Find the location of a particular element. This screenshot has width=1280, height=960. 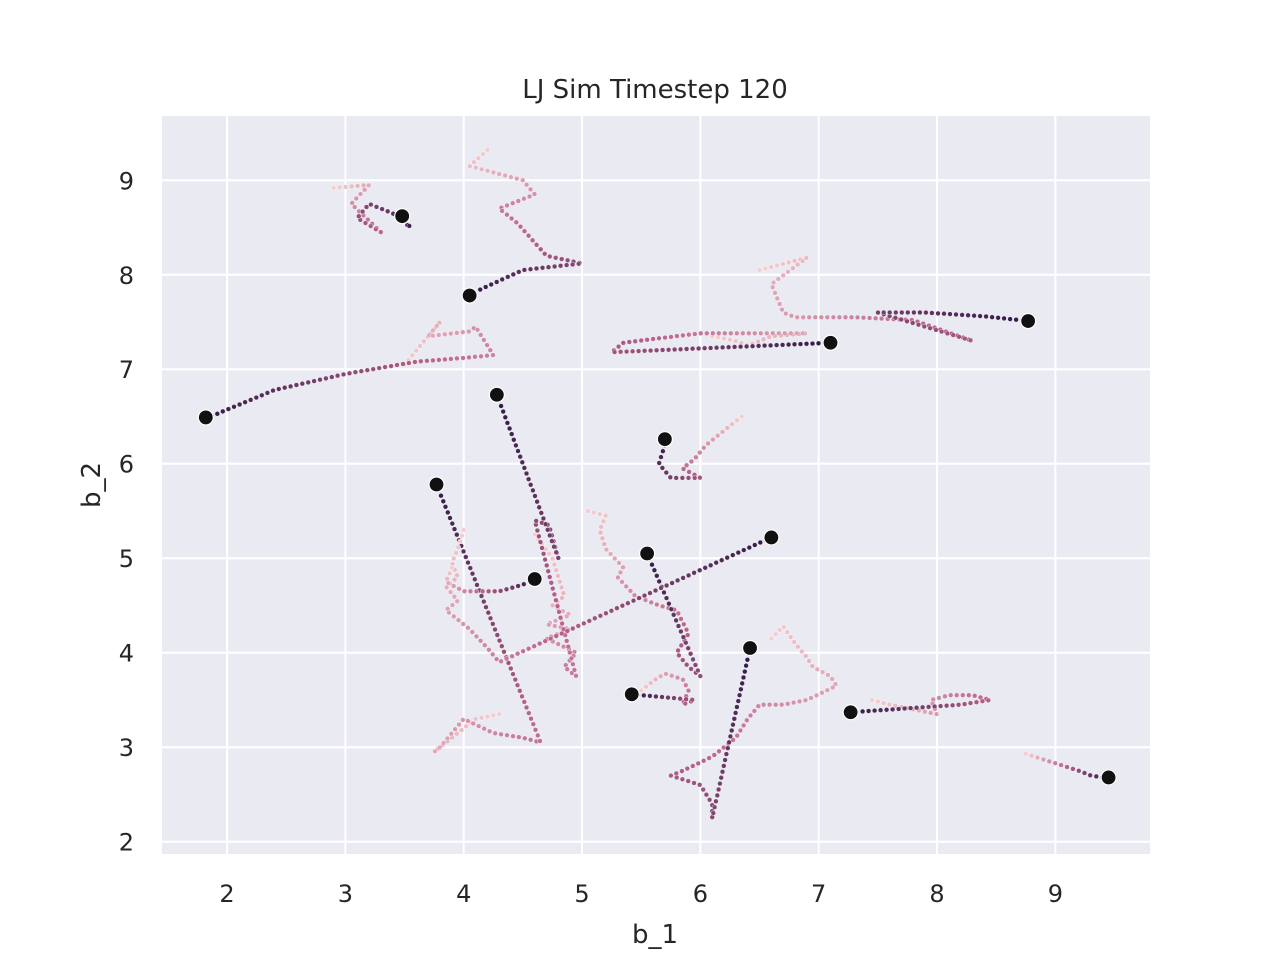

x-tick-label: 5 is located at coordinates (581, 894).